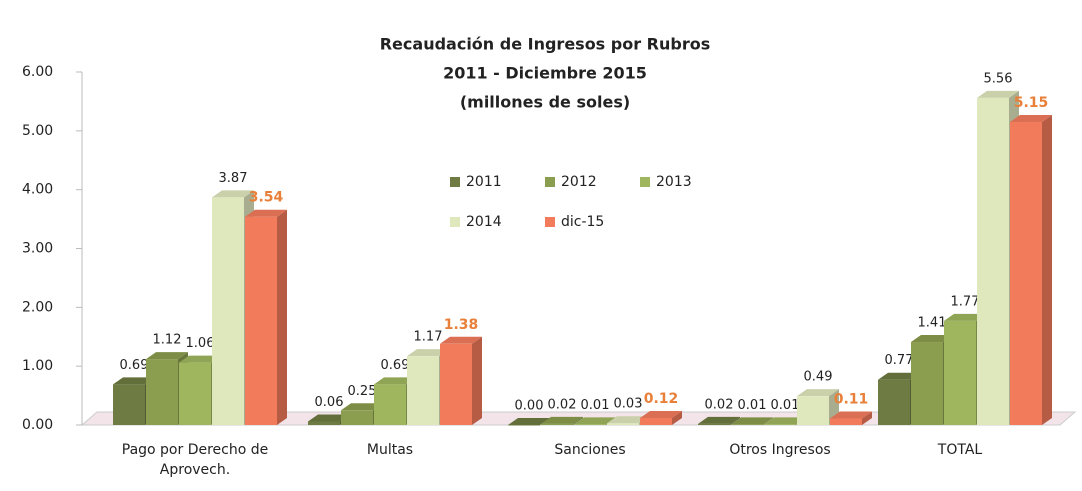  What do you see at coordinates (582, 222) in the screenshot?
I see `legend-label: dic-15` at bounding box center [582, 222].